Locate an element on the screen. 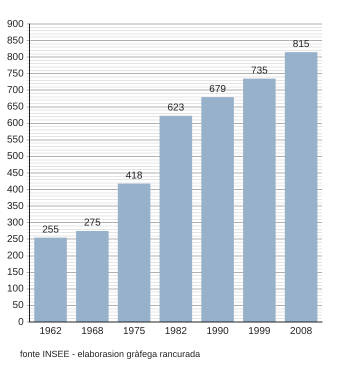 The height and width of the screenshot is (373, 350). data-label: 623 is located at coordinates (176, 108).